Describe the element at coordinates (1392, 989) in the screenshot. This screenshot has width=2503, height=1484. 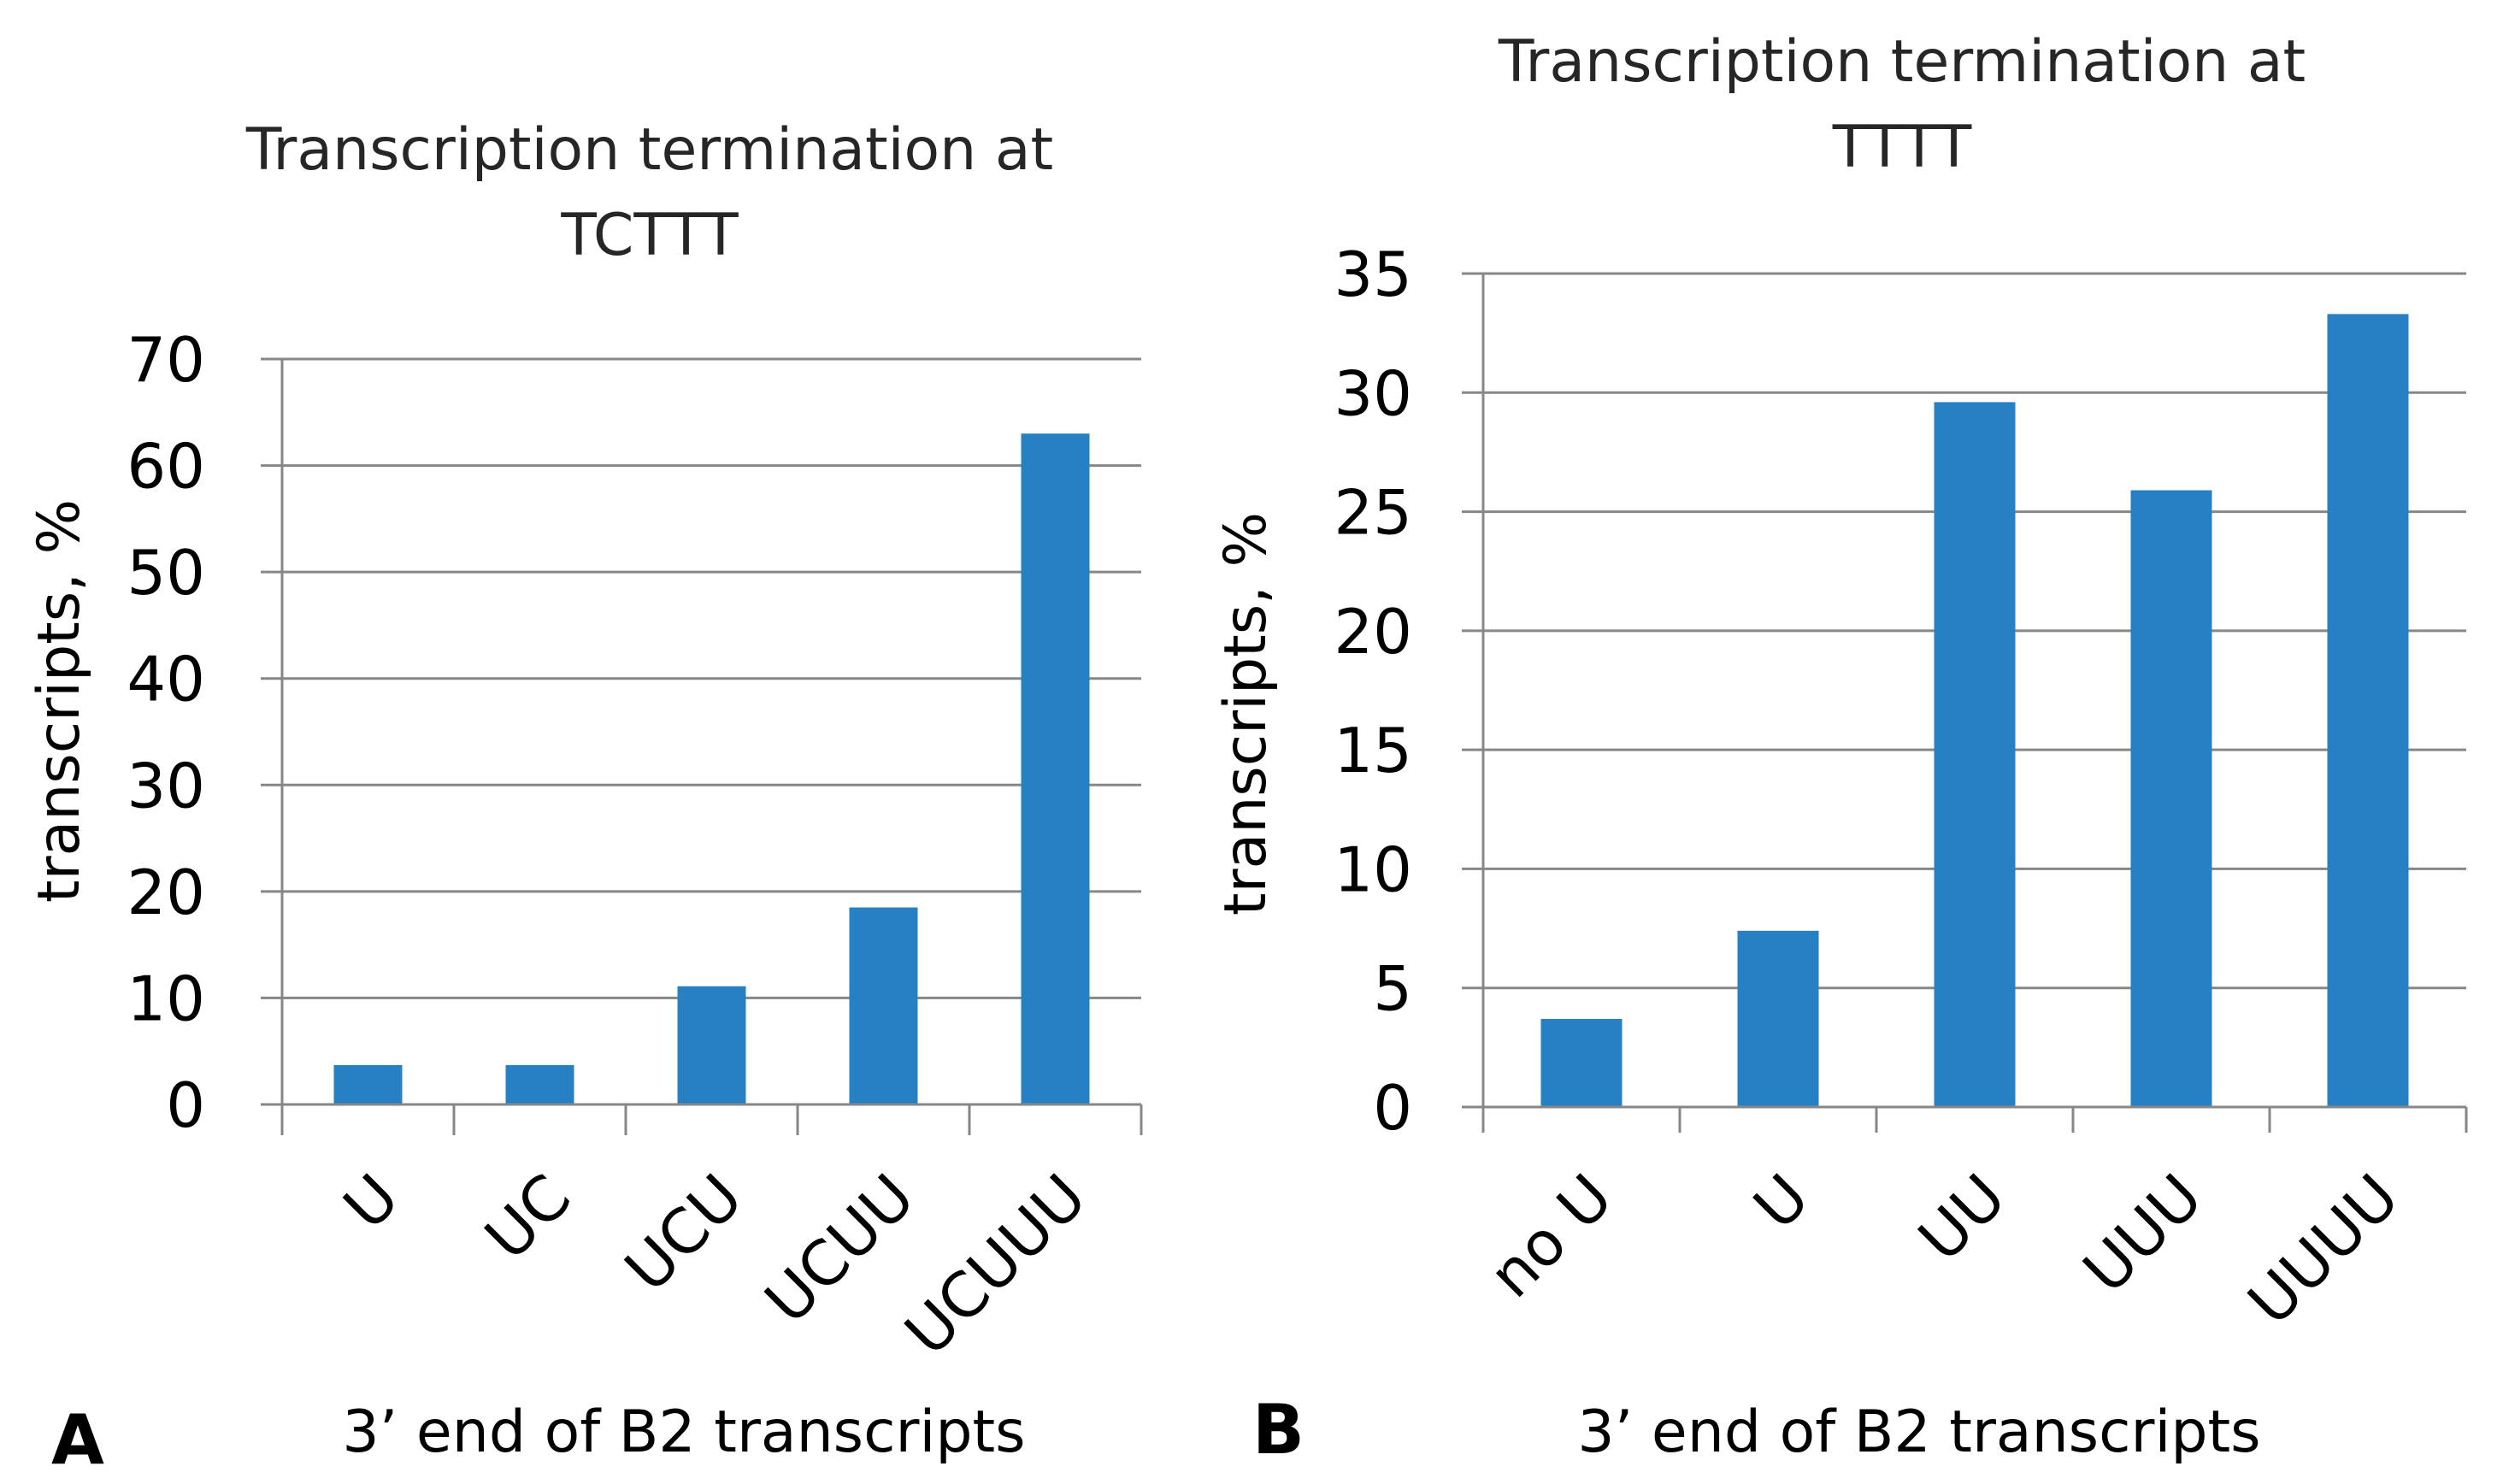
I see `y-tick-label: 5` at that location.